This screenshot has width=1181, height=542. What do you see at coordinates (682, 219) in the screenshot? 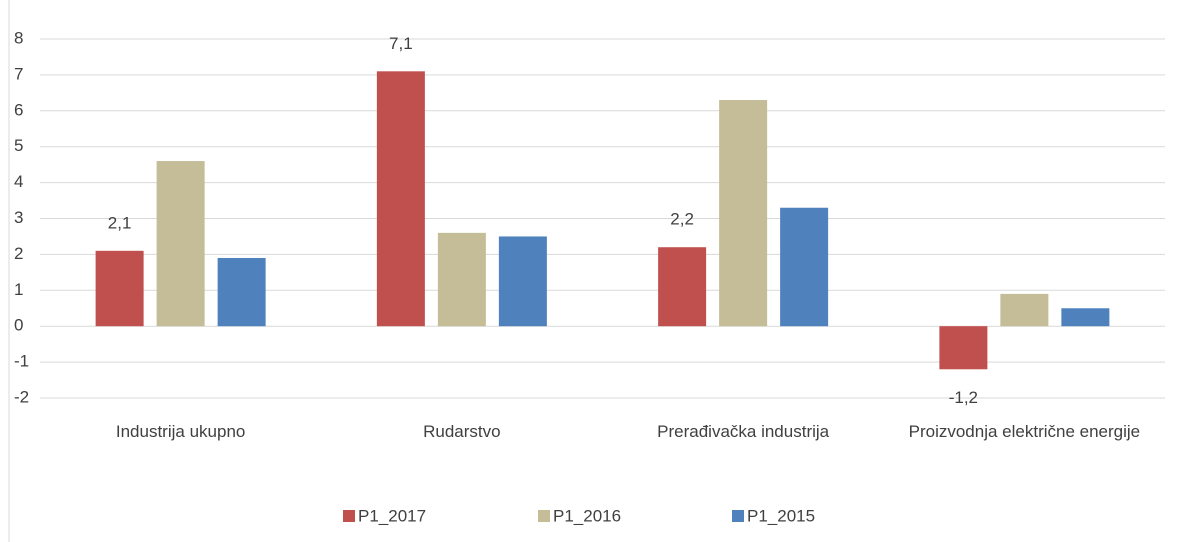
I see `data-label: 2,2` at bounding box center [682, 219].